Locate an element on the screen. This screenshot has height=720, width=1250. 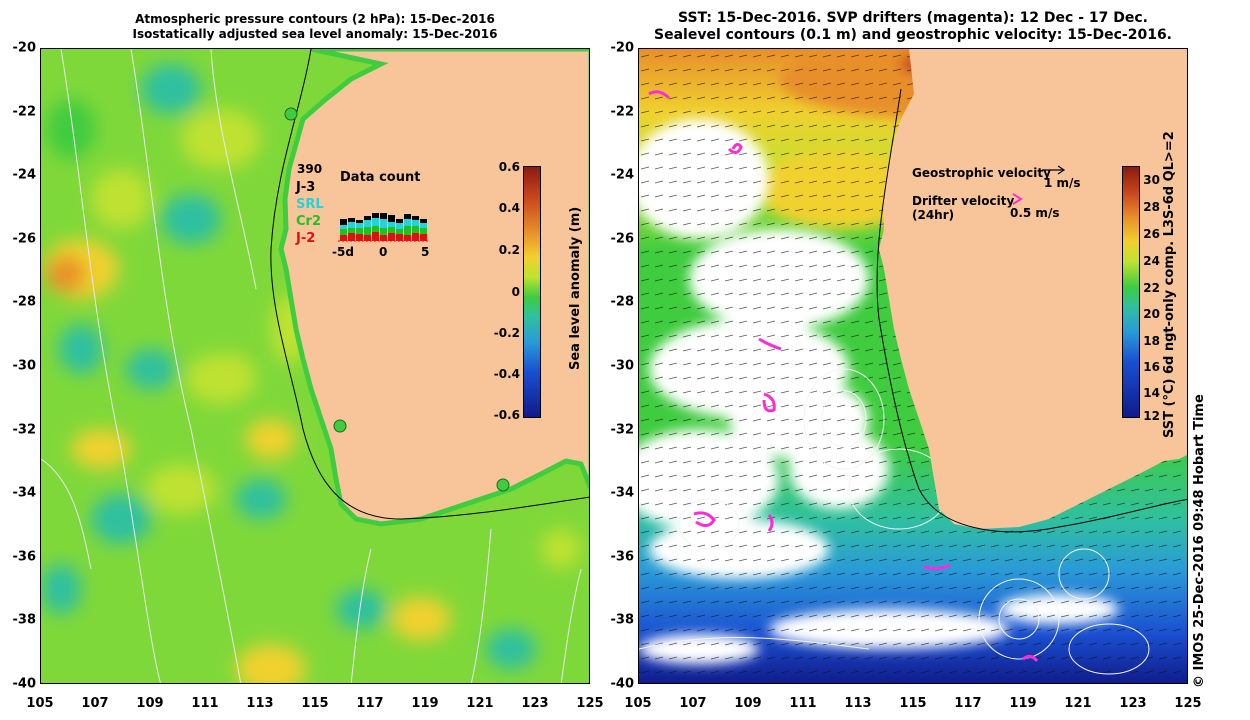
geostrophic-velocity-label: Geostrophic velocity is located at coordinates (981, 173).